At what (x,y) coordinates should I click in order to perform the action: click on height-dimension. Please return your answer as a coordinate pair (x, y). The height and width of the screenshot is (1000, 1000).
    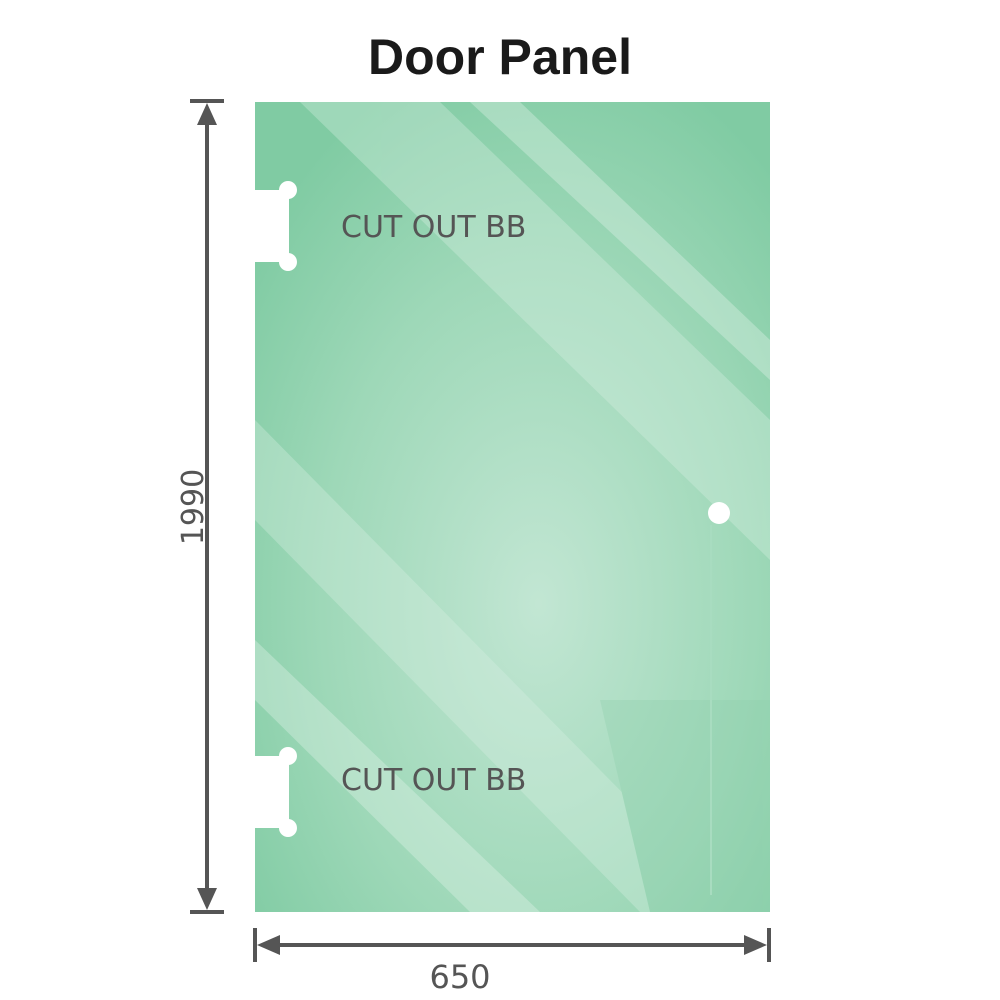
    Looking at the image, I should click on (207, 506).